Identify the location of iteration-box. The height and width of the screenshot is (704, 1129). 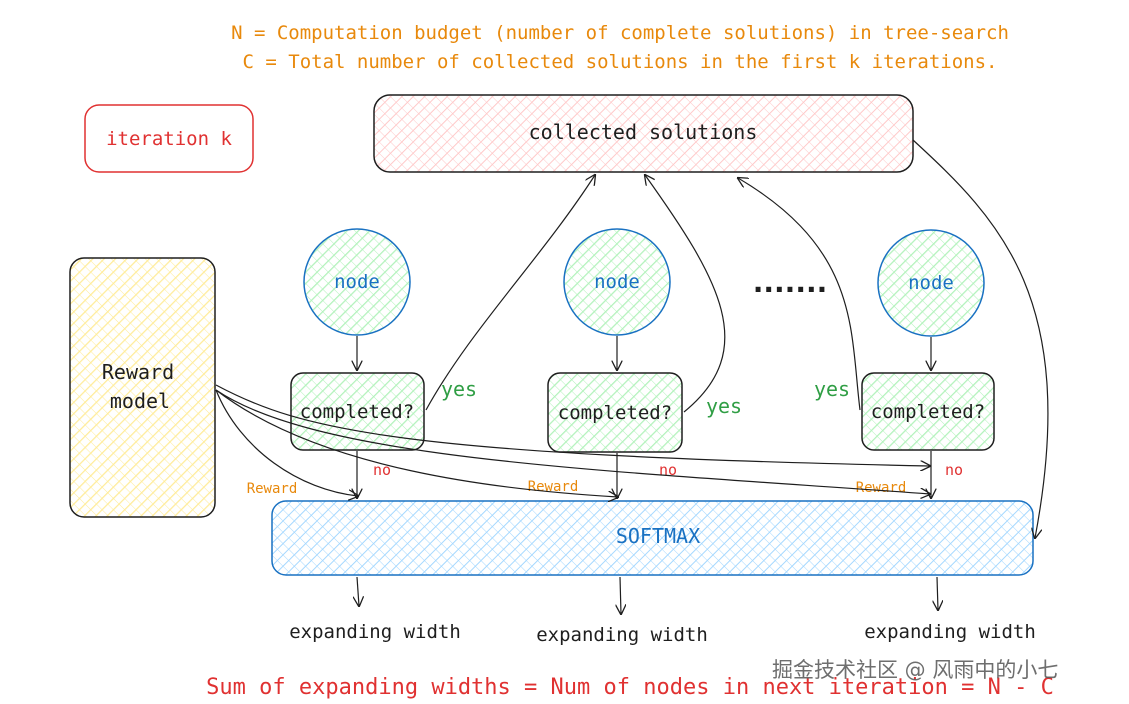
(169, 138).